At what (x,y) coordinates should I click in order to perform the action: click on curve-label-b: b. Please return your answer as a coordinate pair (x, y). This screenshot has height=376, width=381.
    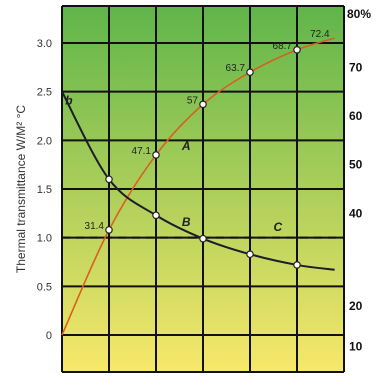
    Looking at the image, I should click on (68, 100).